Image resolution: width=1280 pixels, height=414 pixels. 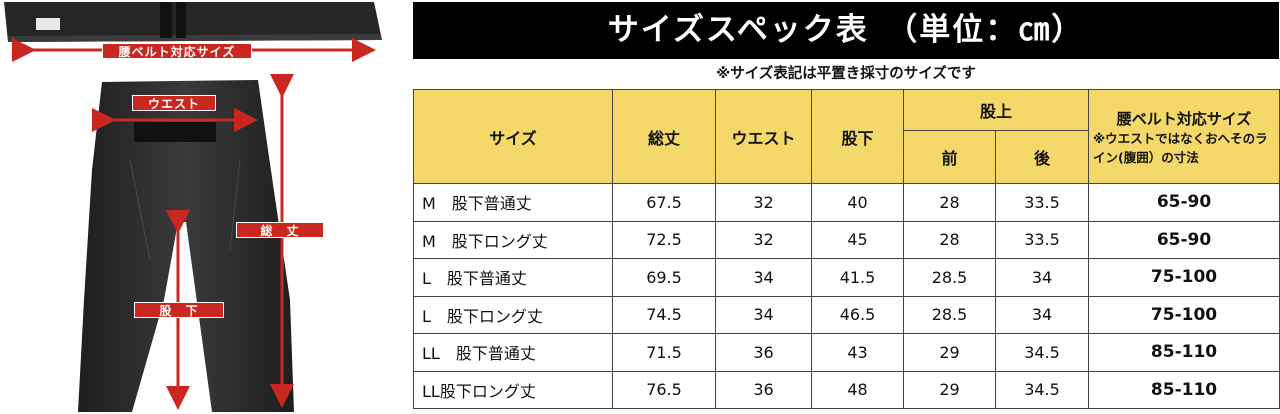 I want to click on cell-total: 71.5, so click(x=664, y=352).